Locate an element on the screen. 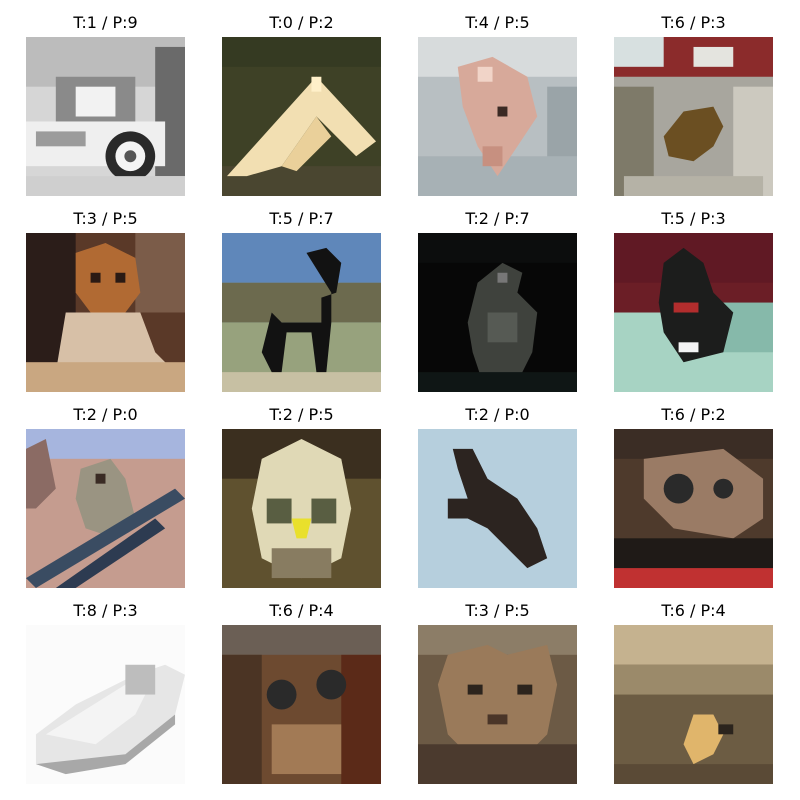 This screenshot has height=800, width=800. panel-4: T:6 / P:3 is located at coordinates (693, 103).